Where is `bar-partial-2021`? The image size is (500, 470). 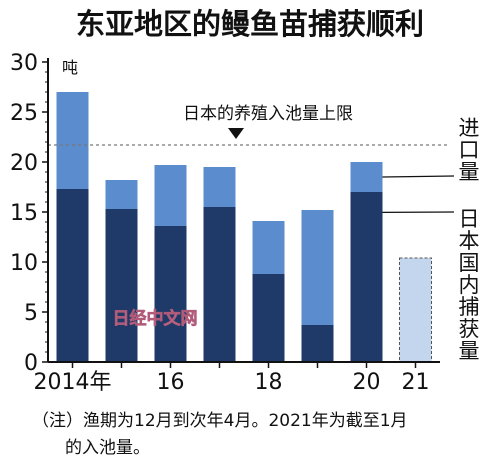
bar-partial-2021 is located at coordinates (415, 310).